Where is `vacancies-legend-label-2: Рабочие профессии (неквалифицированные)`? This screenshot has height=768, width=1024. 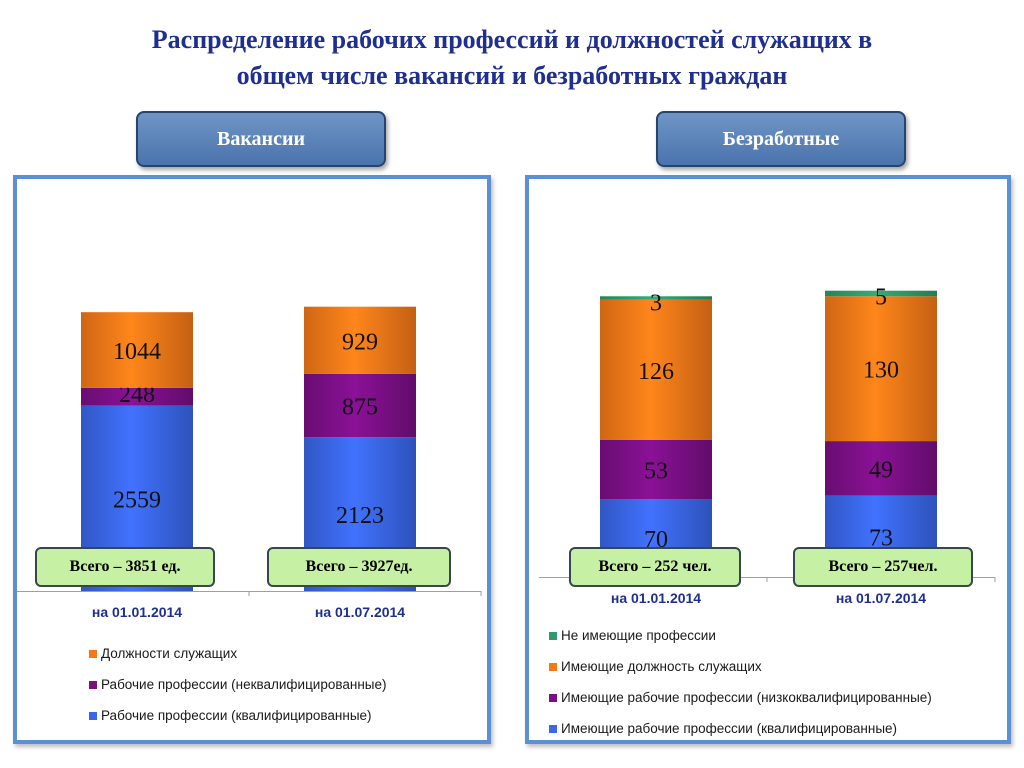
vacancies-legend-label-2: Рабочие профессии (неквалифицированные) is located at coordinates (244, 684).